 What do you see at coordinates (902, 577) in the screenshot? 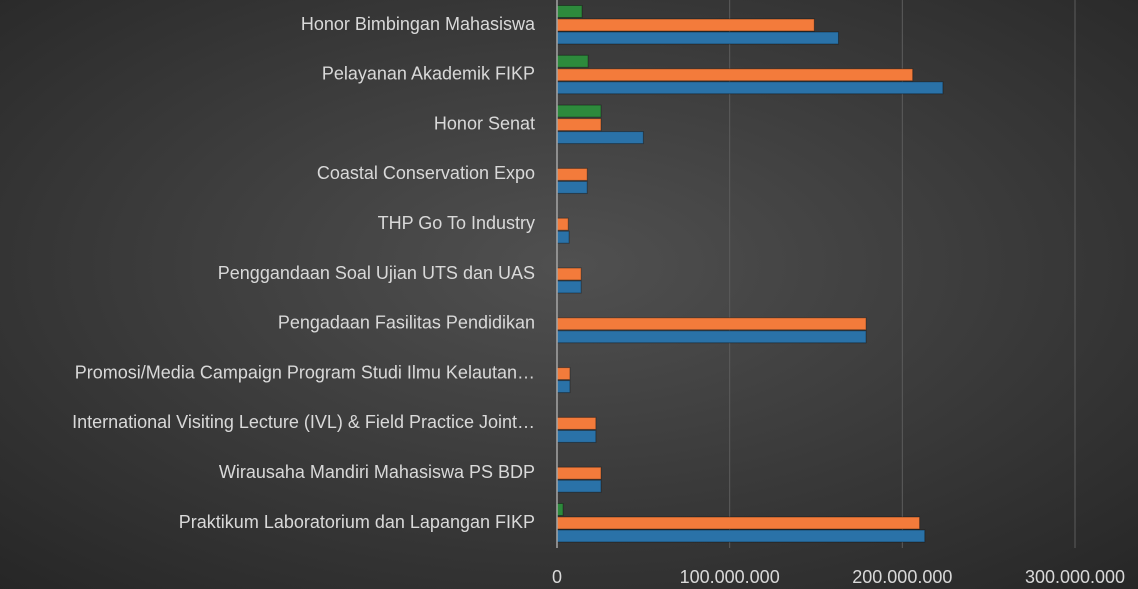
I see `x-tick-label: 200.000.000` at bounding box center [902, 577].